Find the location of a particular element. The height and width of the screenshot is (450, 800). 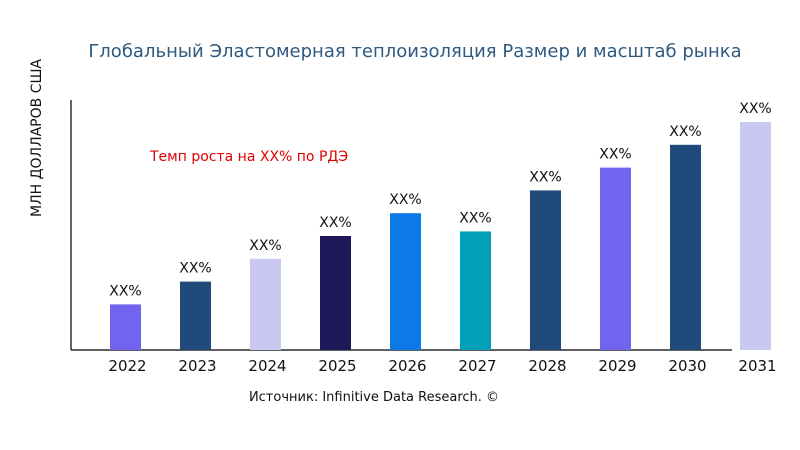

x-tick-label-2026: 2026 is located at coordinates (407, 366).